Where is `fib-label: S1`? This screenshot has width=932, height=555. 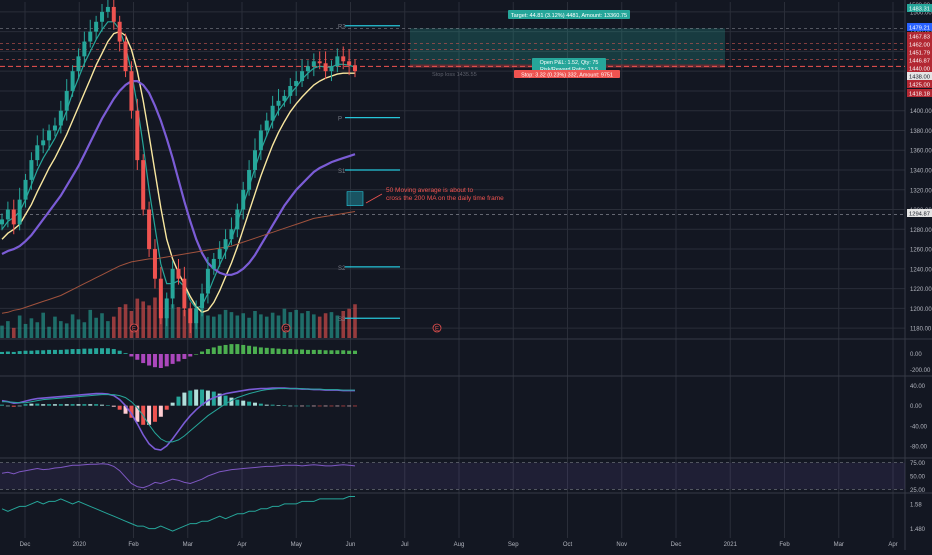 fib-label: S1 is located at coordinates (342, 172).